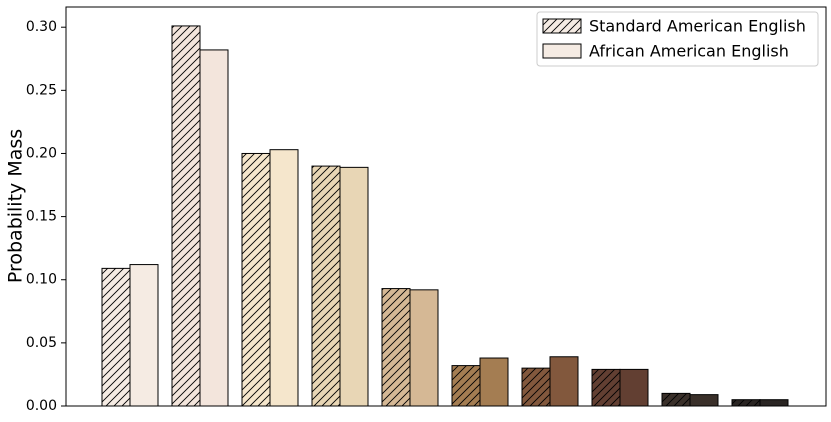  What do you see at coordinates (677, 39) in the screenshot?
I see `legend-box` at bounding box center [677, 39].